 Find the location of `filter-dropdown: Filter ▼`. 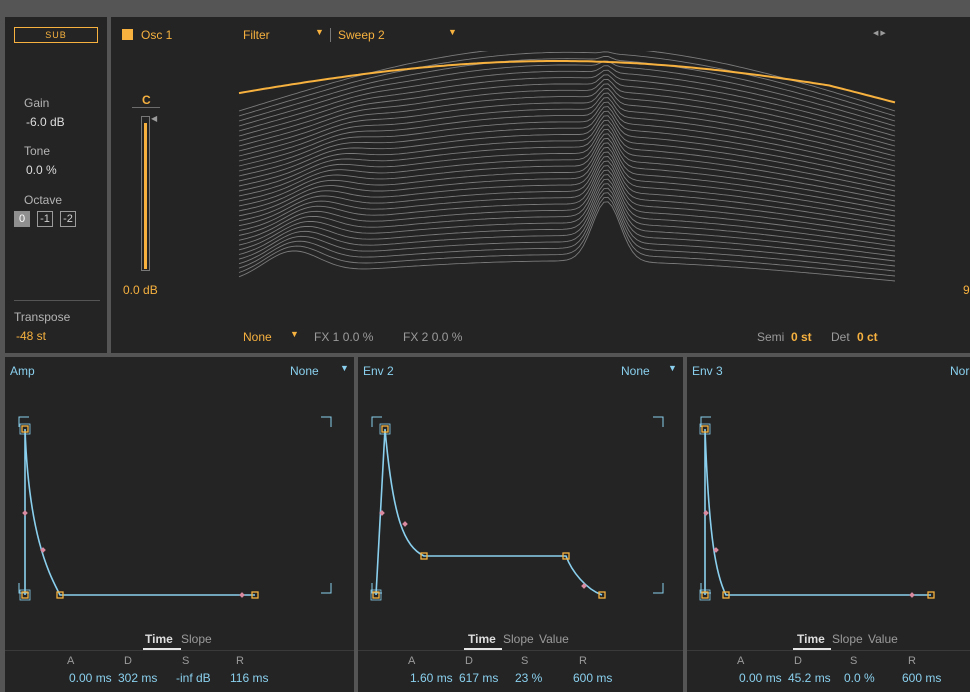

filter-dropdown: Filter ▼ is located at coordinates (284, 34).